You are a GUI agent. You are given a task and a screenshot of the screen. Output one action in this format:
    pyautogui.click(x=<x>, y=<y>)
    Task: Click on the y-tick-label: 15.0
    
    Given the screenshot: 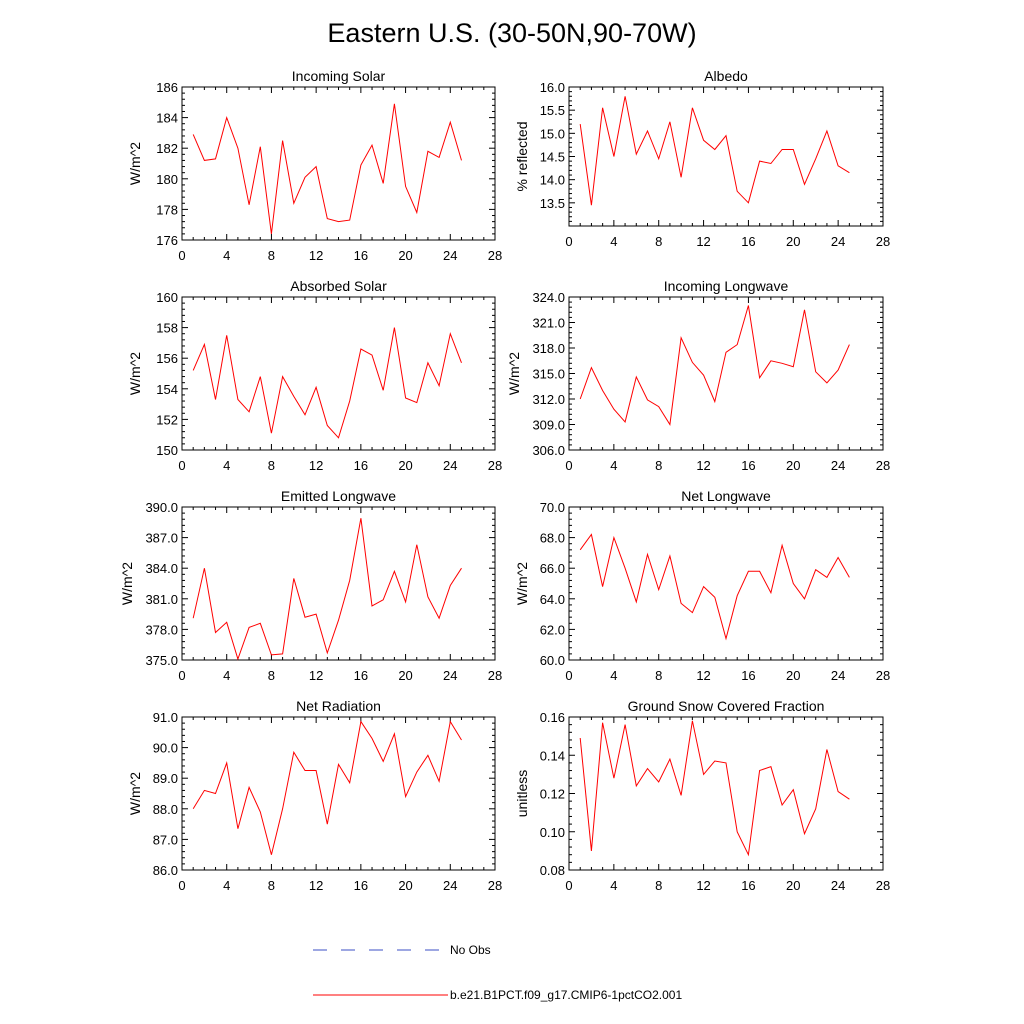 What is the action you would take?
    pyautogui.click(x=552, y=133)
    